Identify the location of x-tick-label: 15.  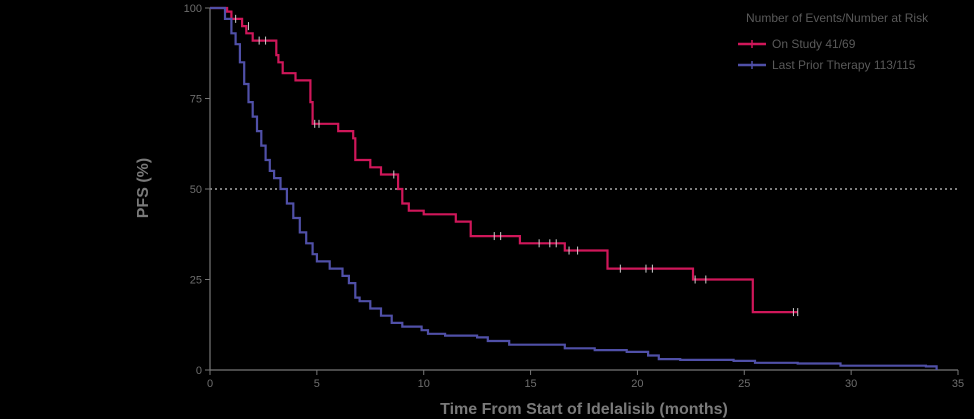
(530, 384).